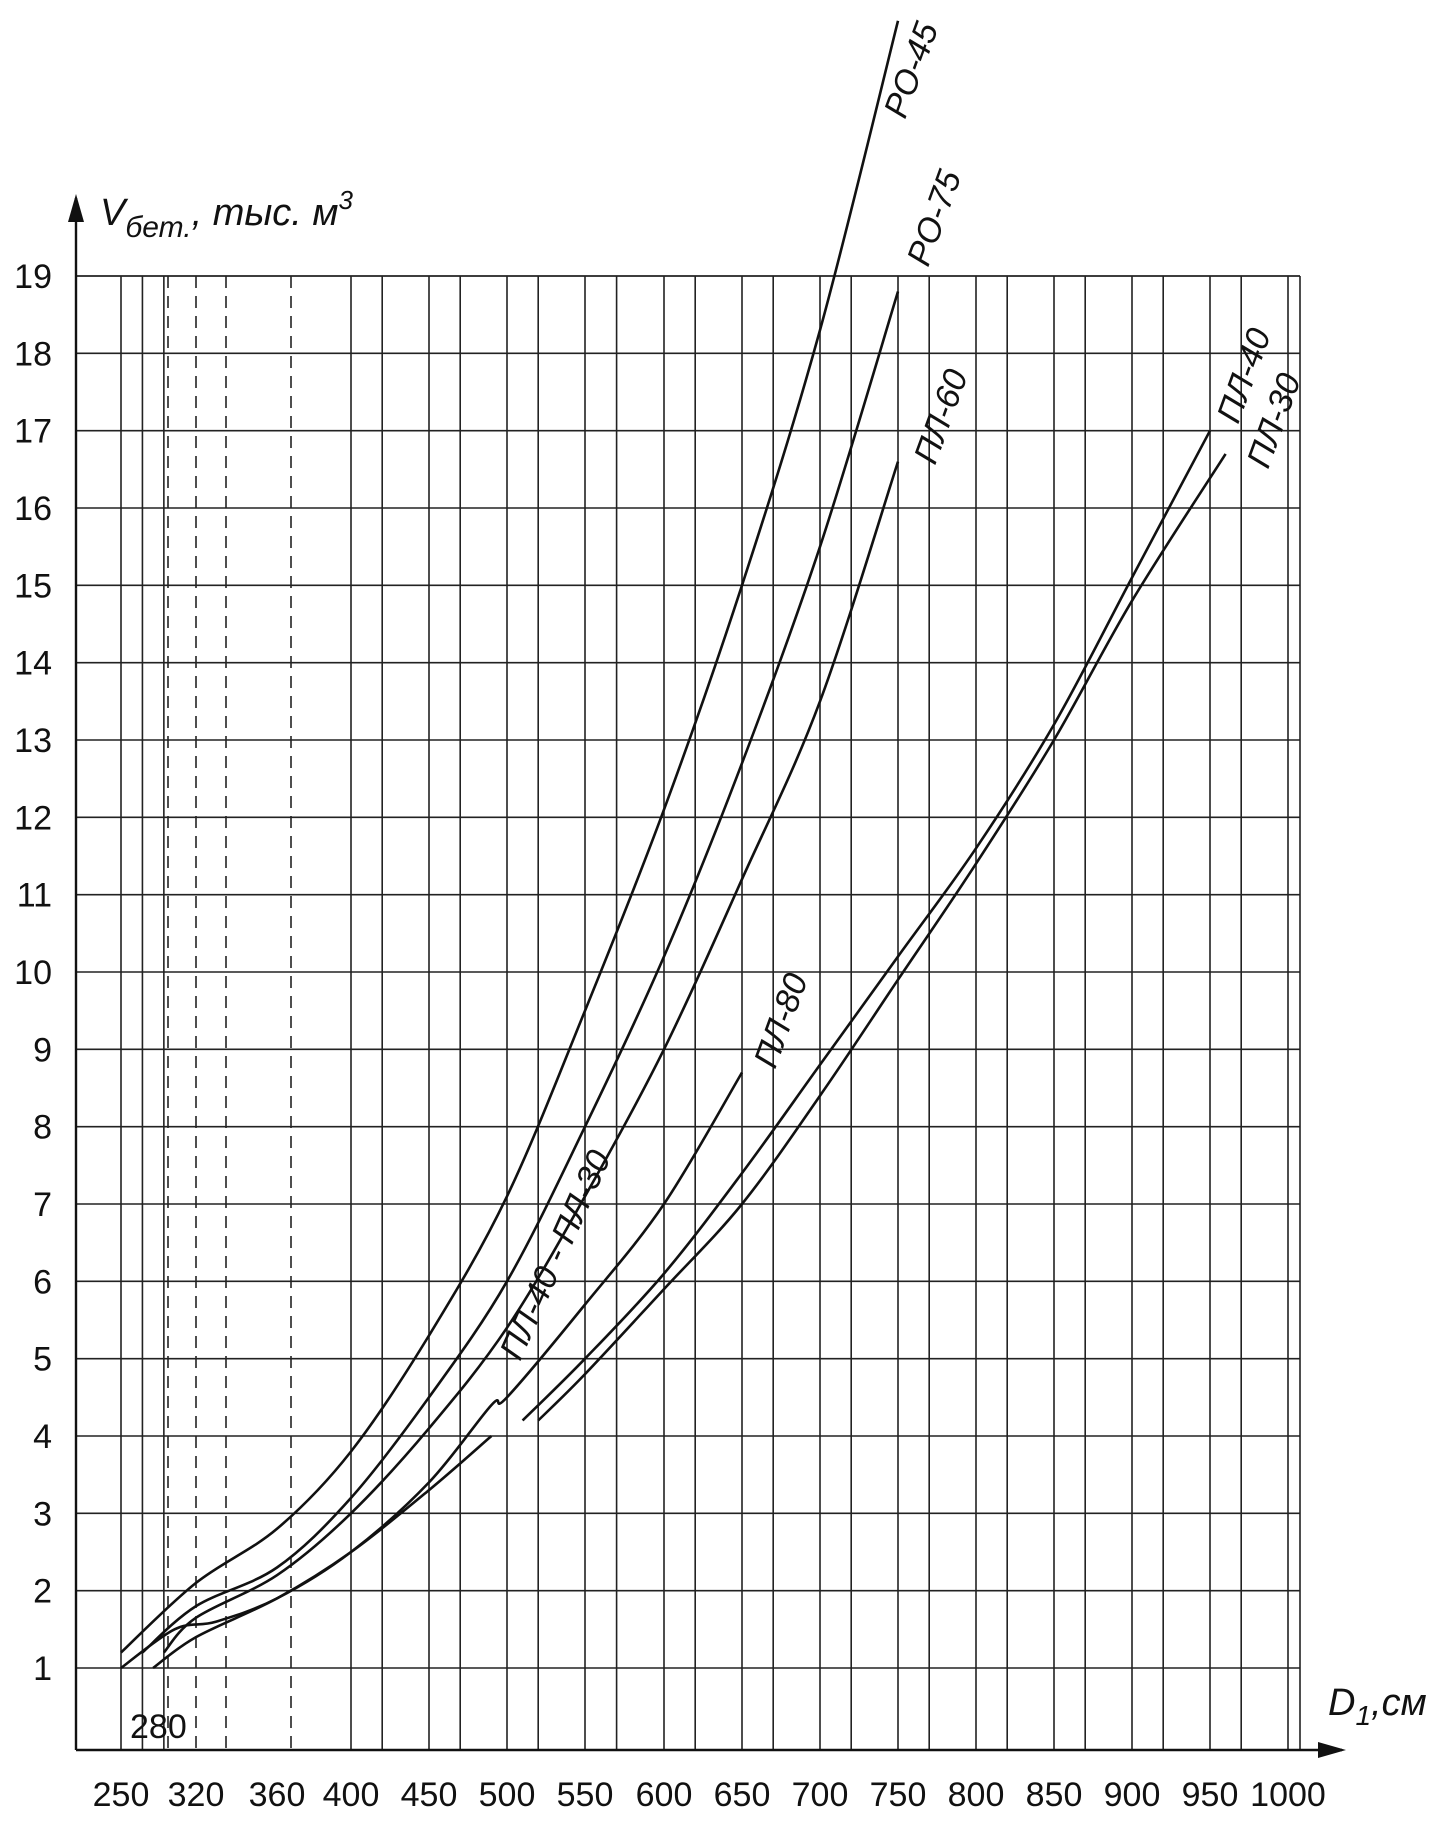 This screenshot has height=1844, width=1455. I want to click on y-tick-label-13: 13, so click(33, 741).